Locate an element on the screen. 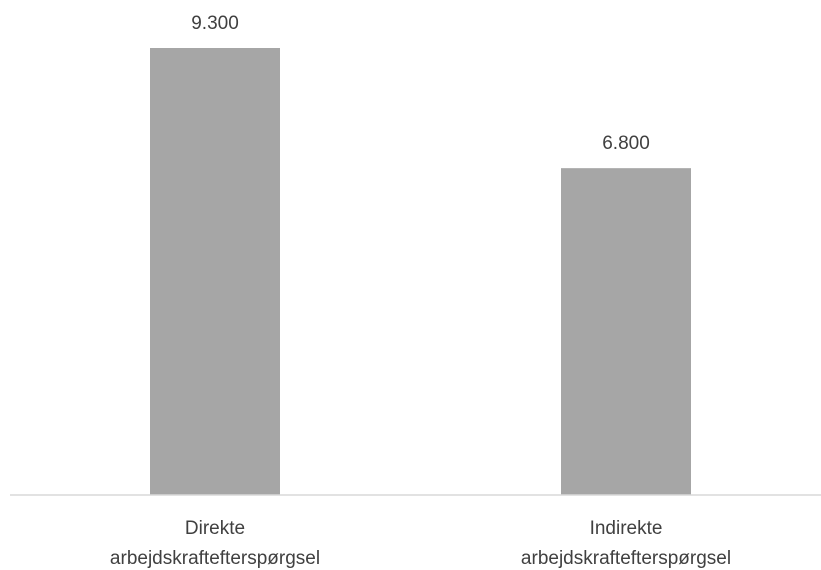 This screenshot has height=570, width=821. category-label-1-line-1: Direkte is located at coordinates (215, 528).